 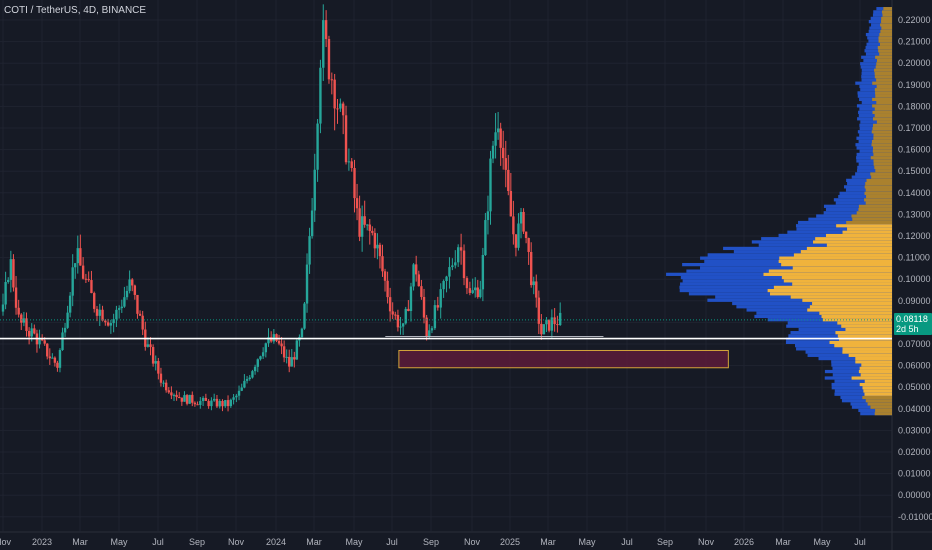 I want to click on x-tick-label: 2025, so click(x=510, y=542).